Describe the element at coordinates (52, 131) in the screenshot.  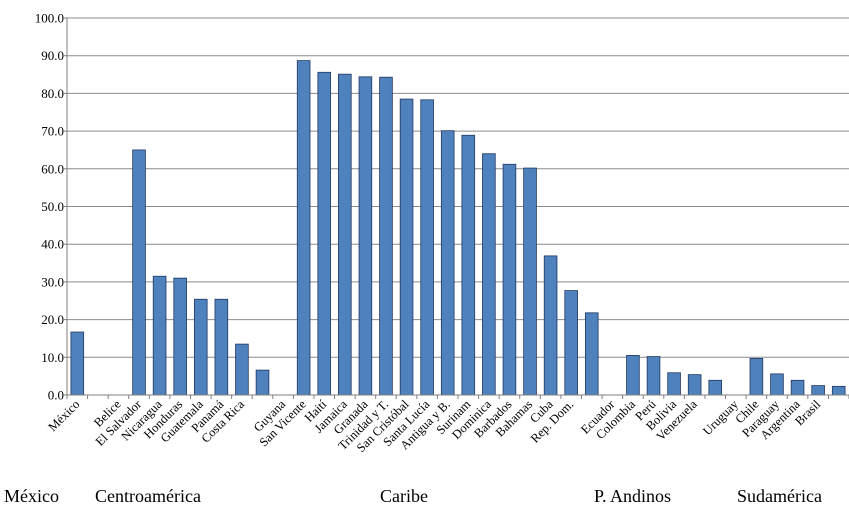
I see `y-tick-label: 70.0` at that location.